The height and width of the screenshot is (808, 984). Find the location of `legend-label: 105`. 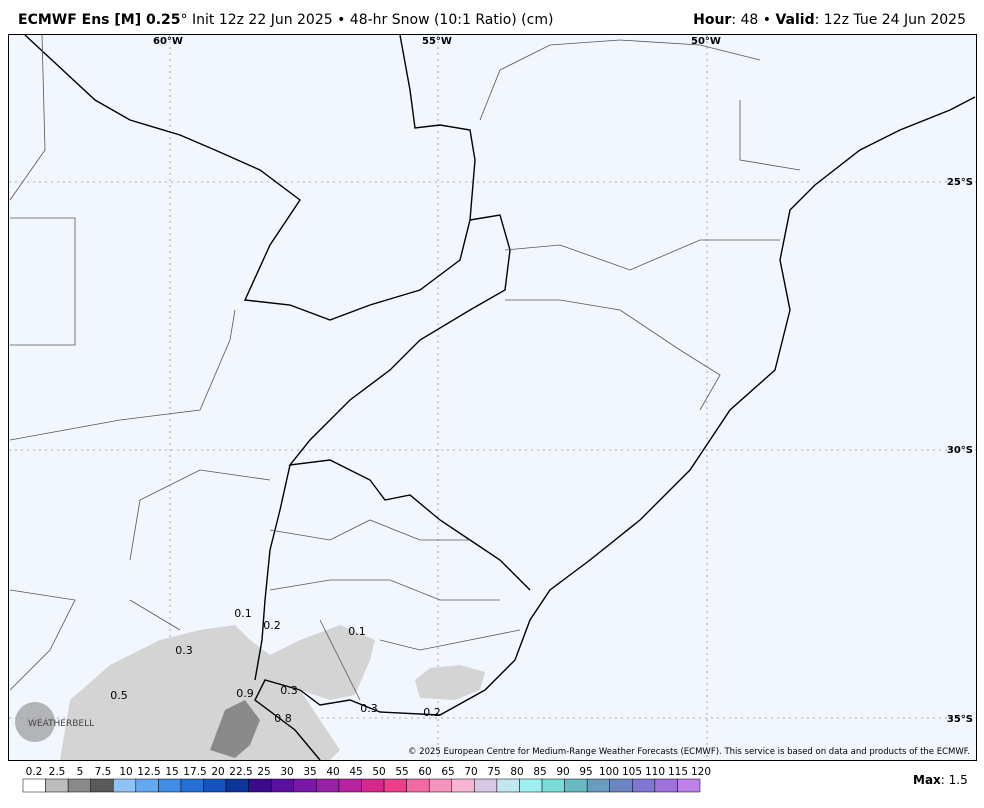

legend-label: 105 is located at coordinates (632, 772).